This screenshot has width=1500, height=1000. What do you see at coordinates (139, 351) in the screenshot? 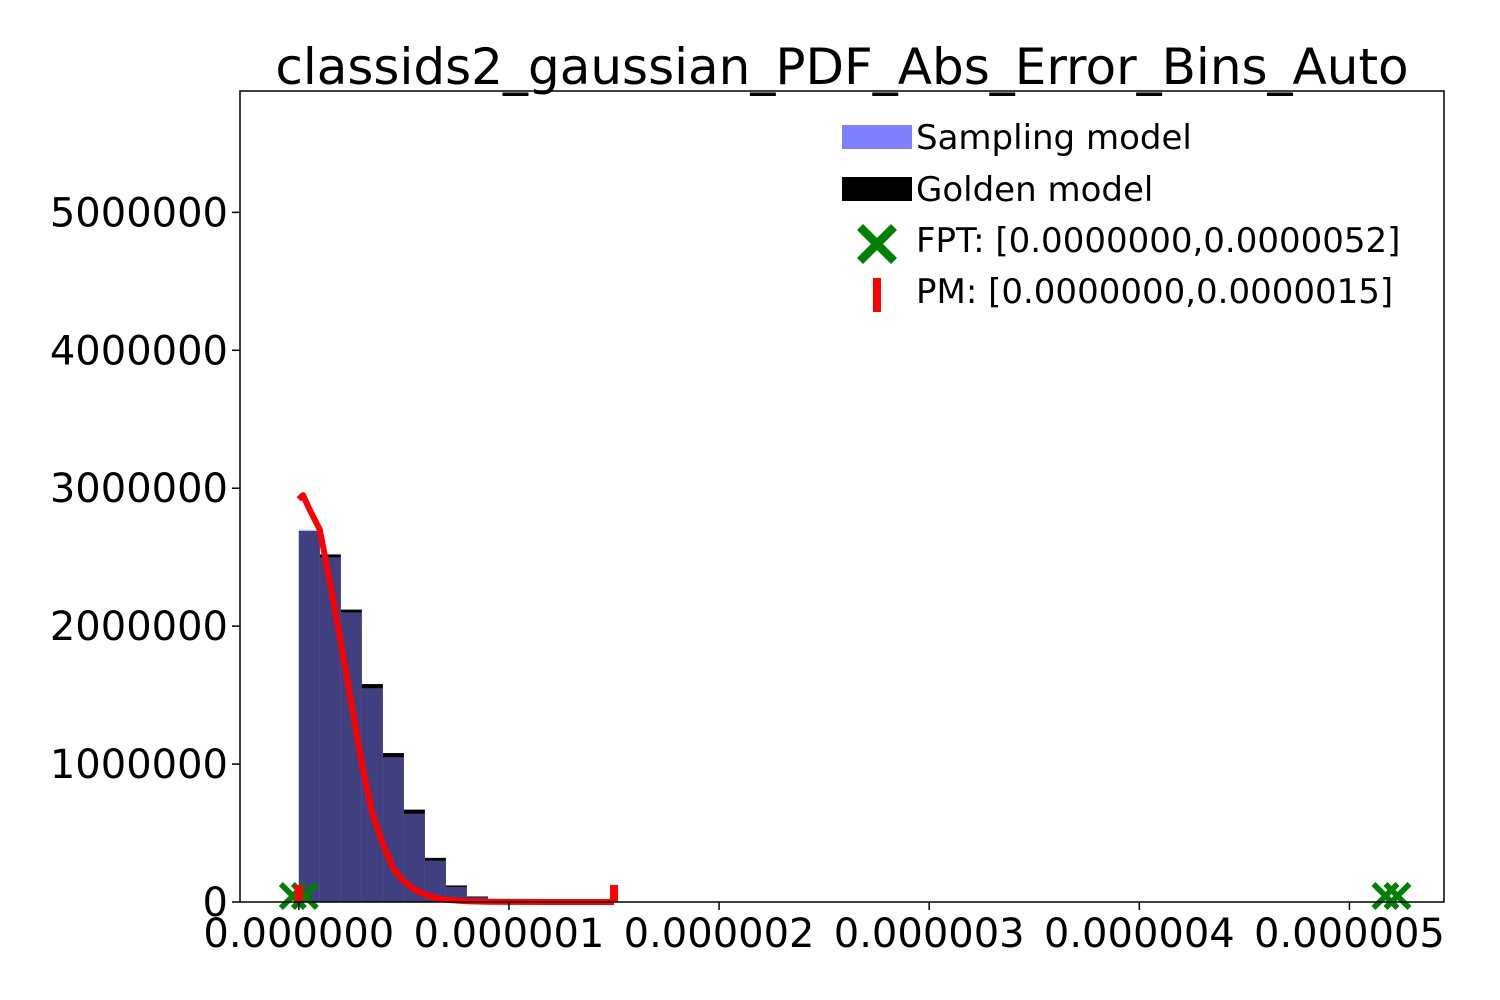
I see `y-tick-label: 4000000` at bounding box center [139, 351].